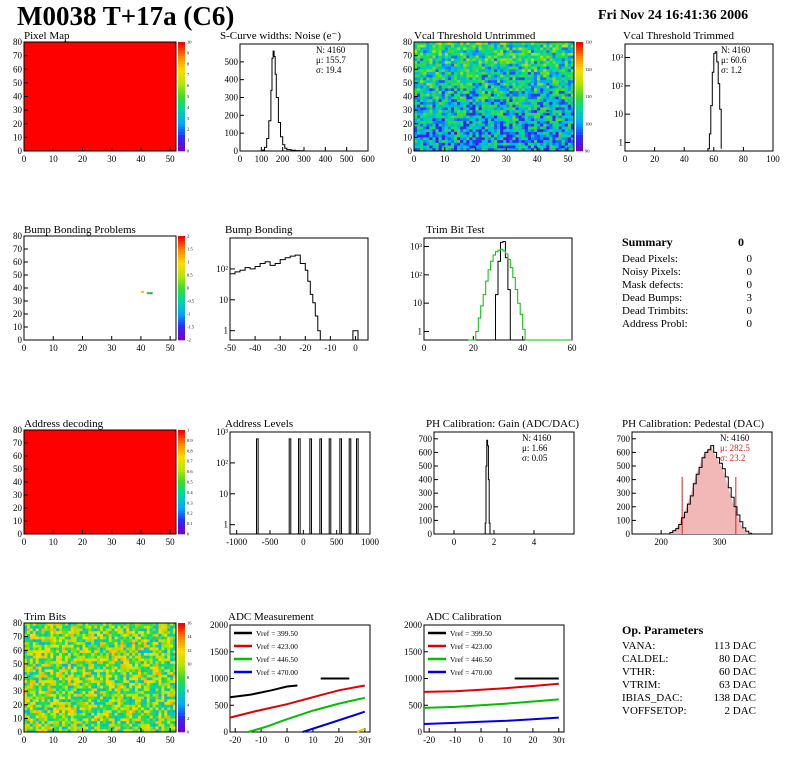 The height and width of the screenshot is (772, 796). I want to click on y-tick-label: 300, so click(426, 493).